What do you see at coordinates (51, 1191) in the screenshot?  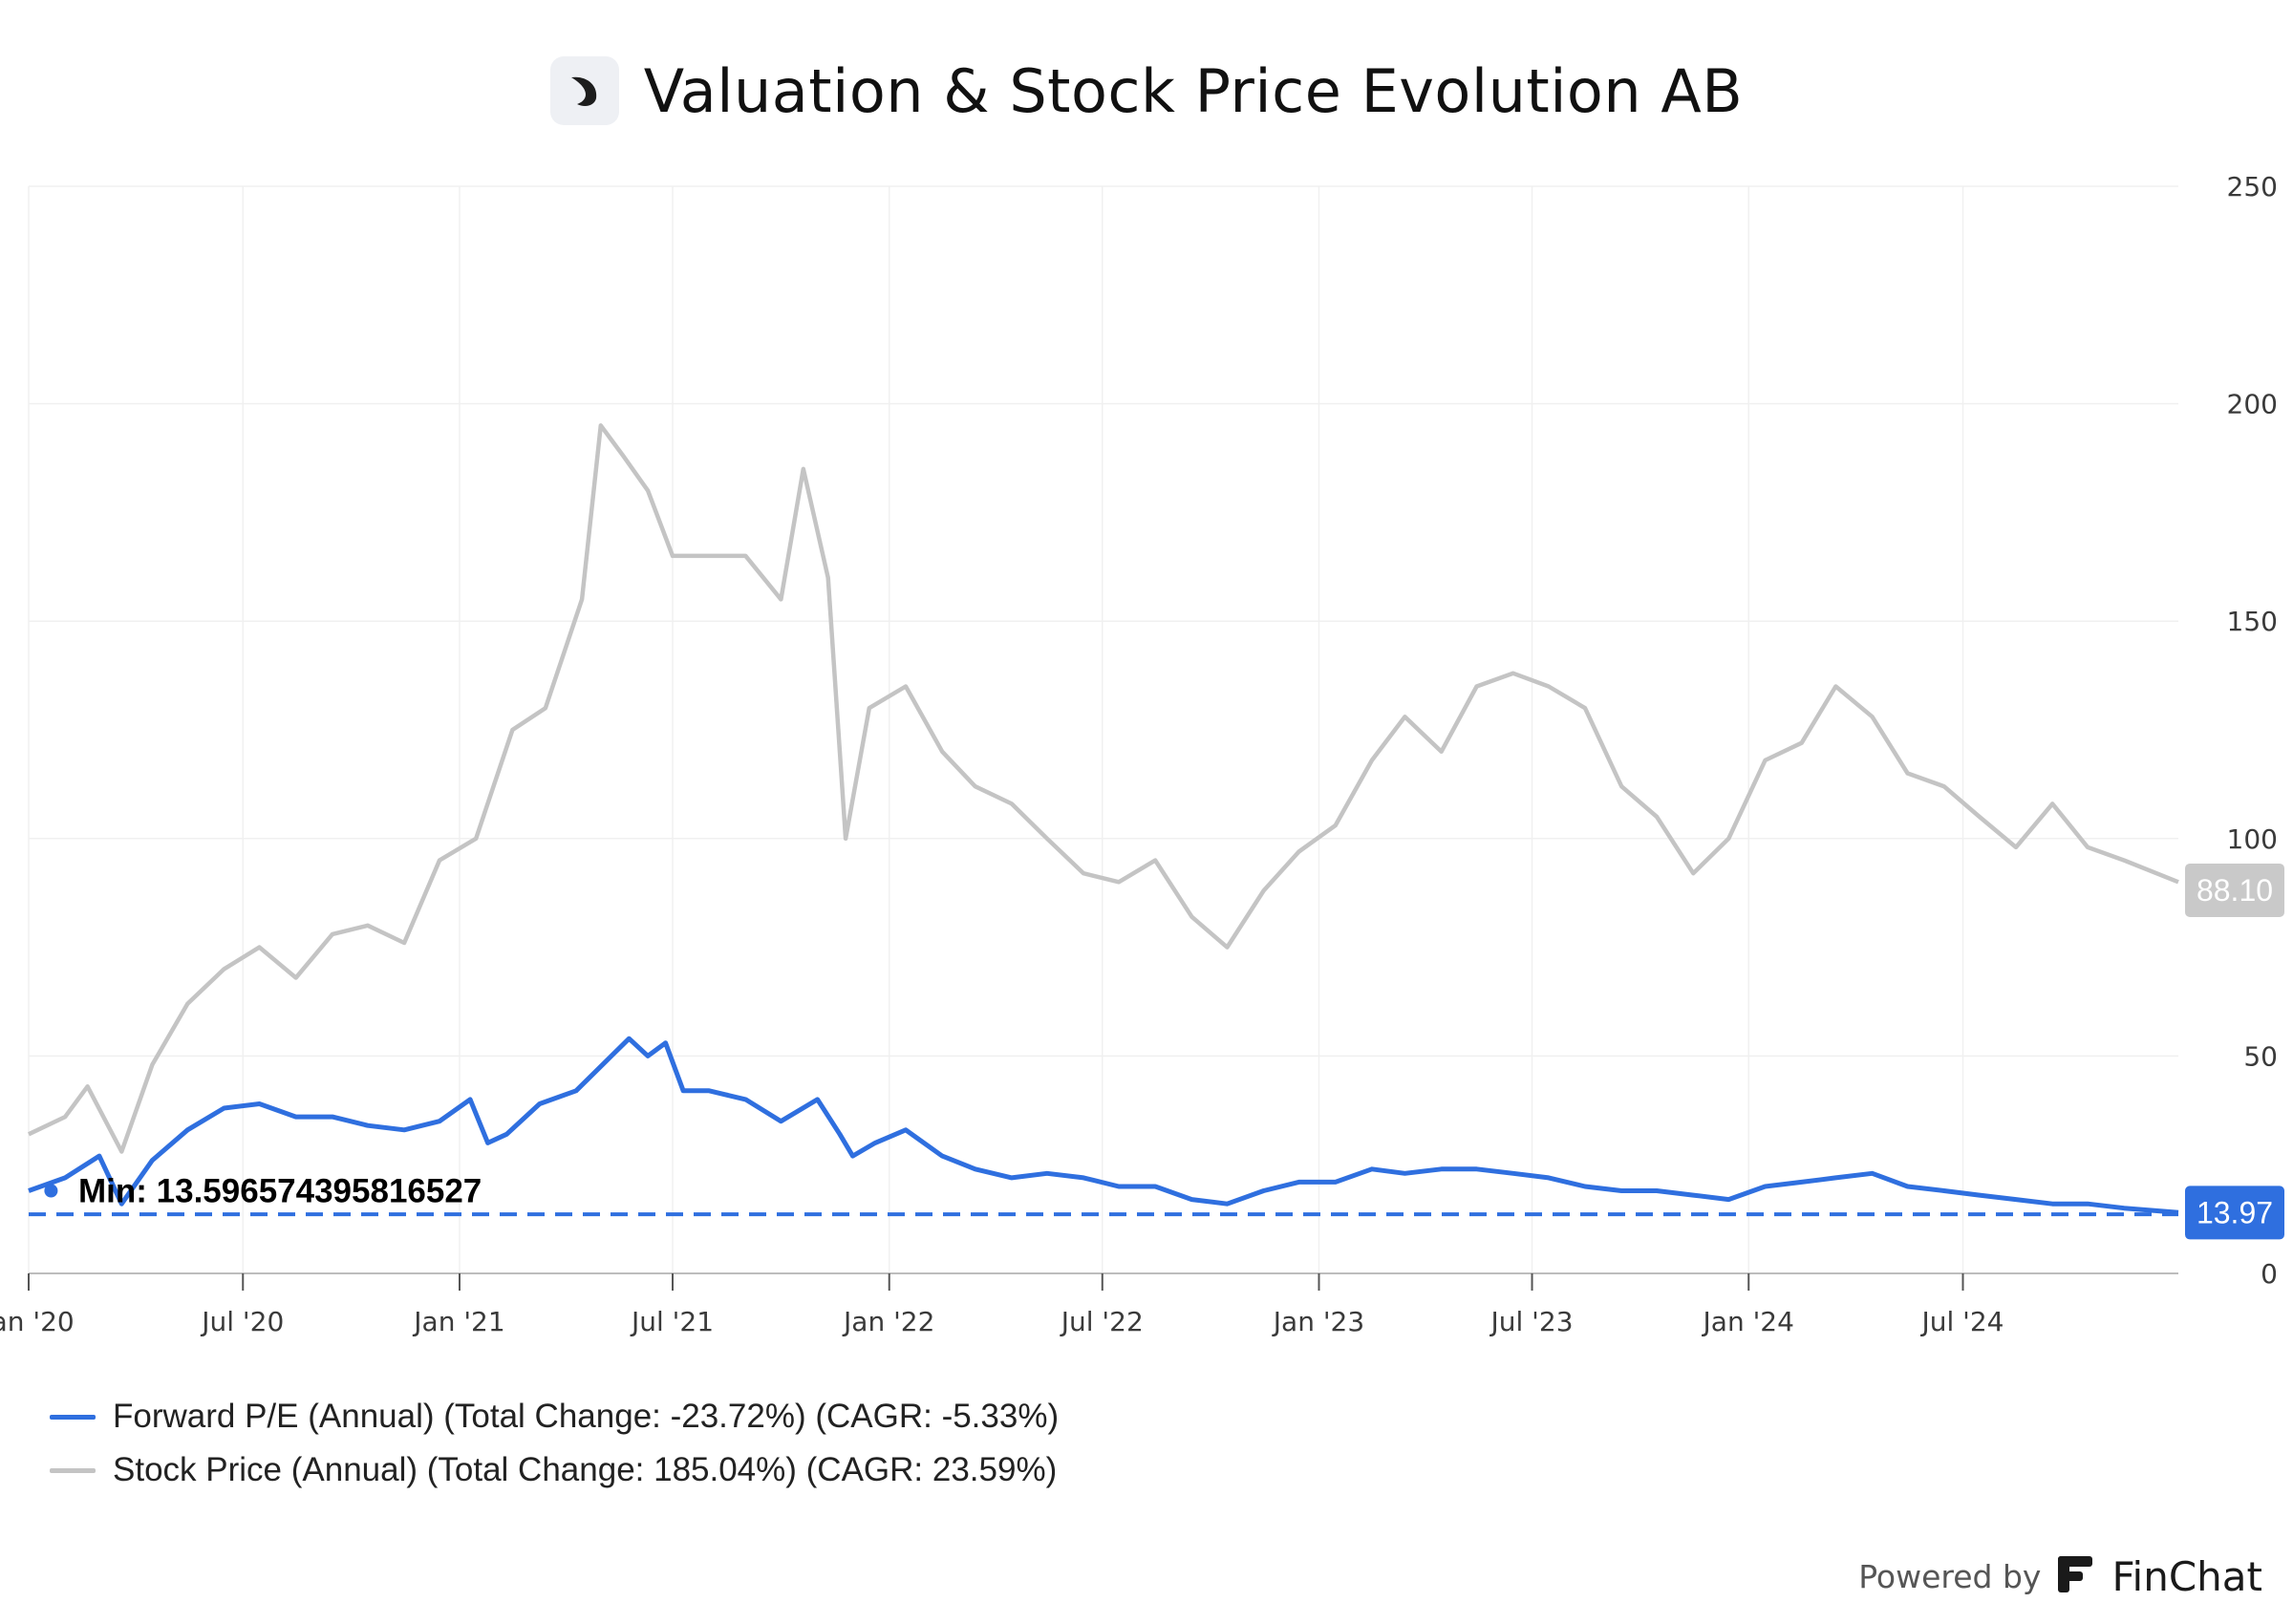 I see `min-marker-point` at bounding box center [51, 1191].